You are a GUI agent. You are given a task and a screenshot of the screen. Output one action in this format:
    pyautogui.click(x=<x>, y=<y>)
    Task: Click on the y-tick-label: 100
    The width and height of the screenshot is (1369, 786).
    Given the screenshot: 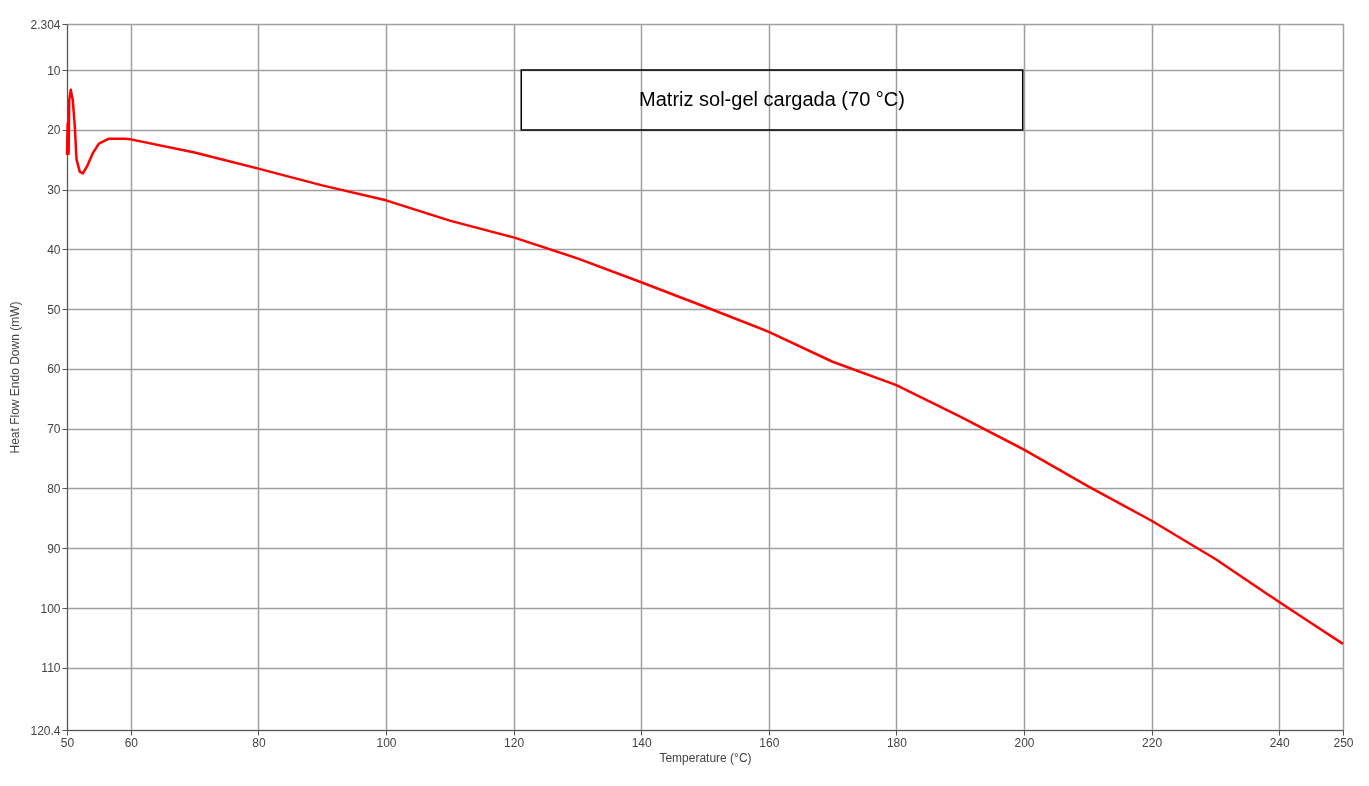 What is the action you would take?
    pyautogui.click(x=50, y=608)
    